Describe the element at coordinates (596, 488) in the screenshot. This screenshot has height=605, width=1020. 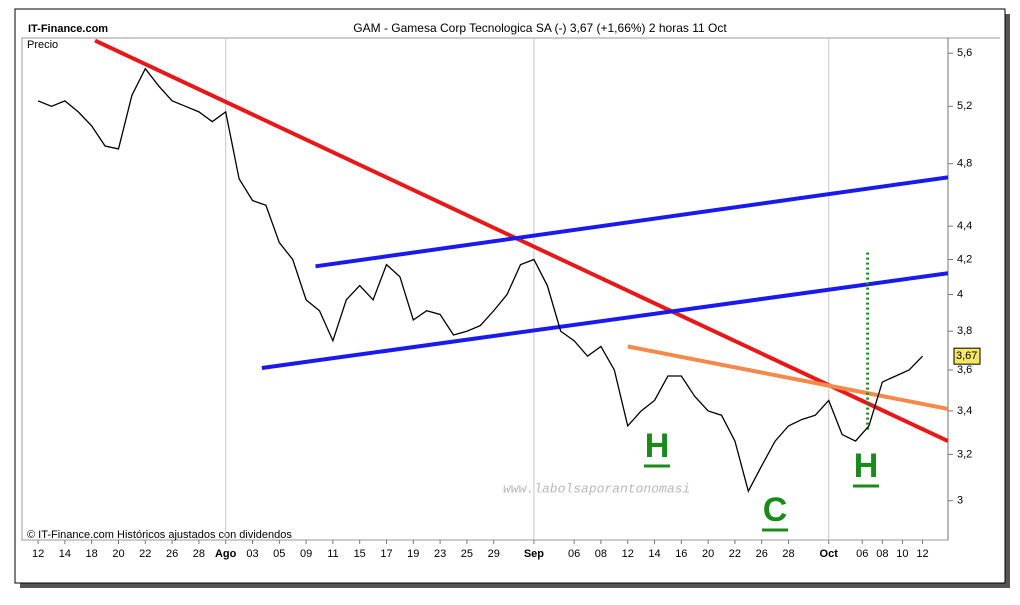
I see `watermark: www.labolsaporantonomasi` at that location.